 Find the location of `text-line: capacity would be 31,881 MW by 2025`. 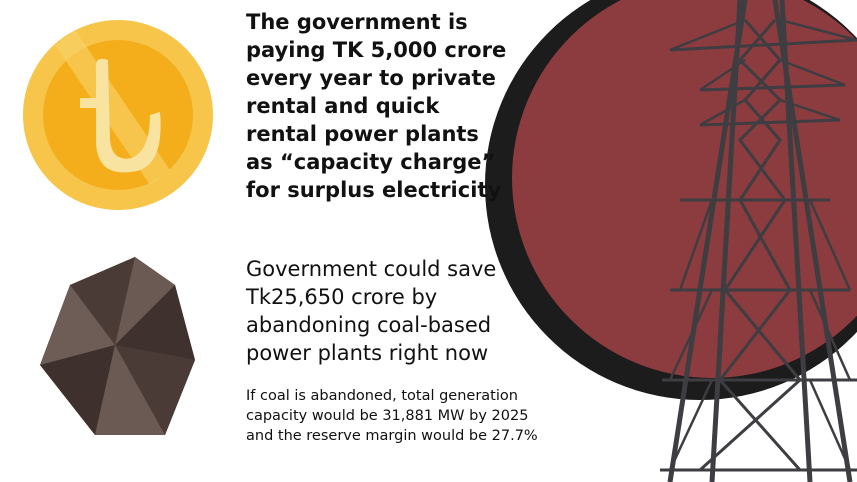

text-line: capacity would be 31,881 MW by 2025 is located at coordinates (387, 416).